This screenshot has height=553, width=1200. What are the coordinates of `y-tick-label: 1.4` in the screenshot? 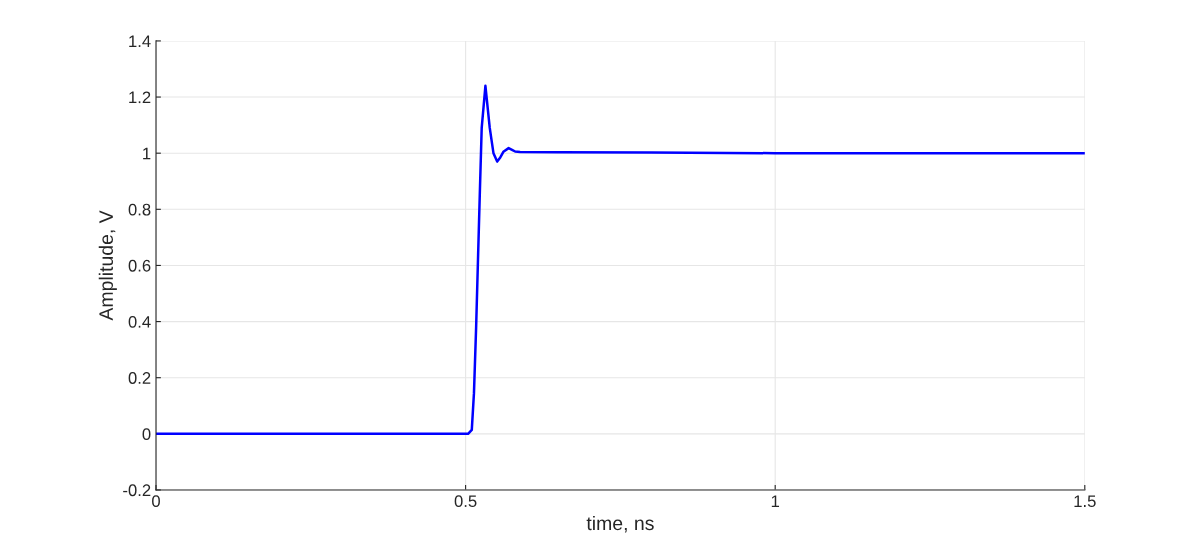 It's located at (140, 41).